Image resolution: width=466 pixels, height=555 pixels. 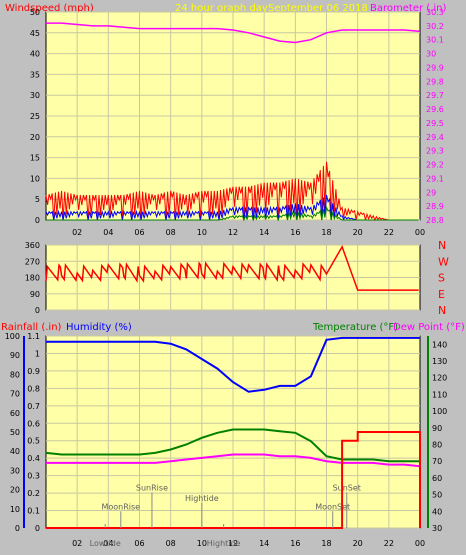 I want to click on humidity-y-tick: 30, so click(x=15, y=470).